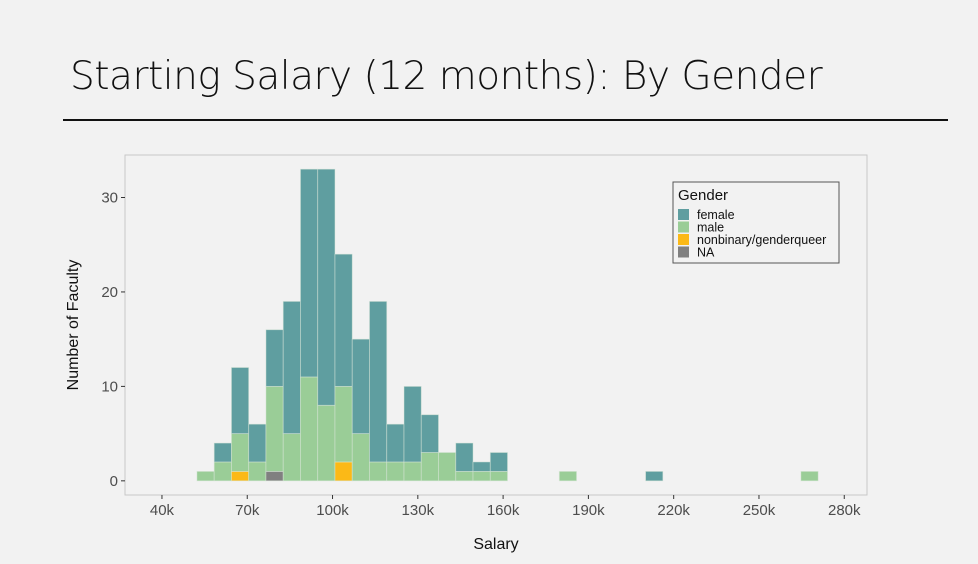 The height and width of the screenshot is (564, 978). Describe the element at coordinates (505, 120) in the screenshot. I see `title-divider` at that location.